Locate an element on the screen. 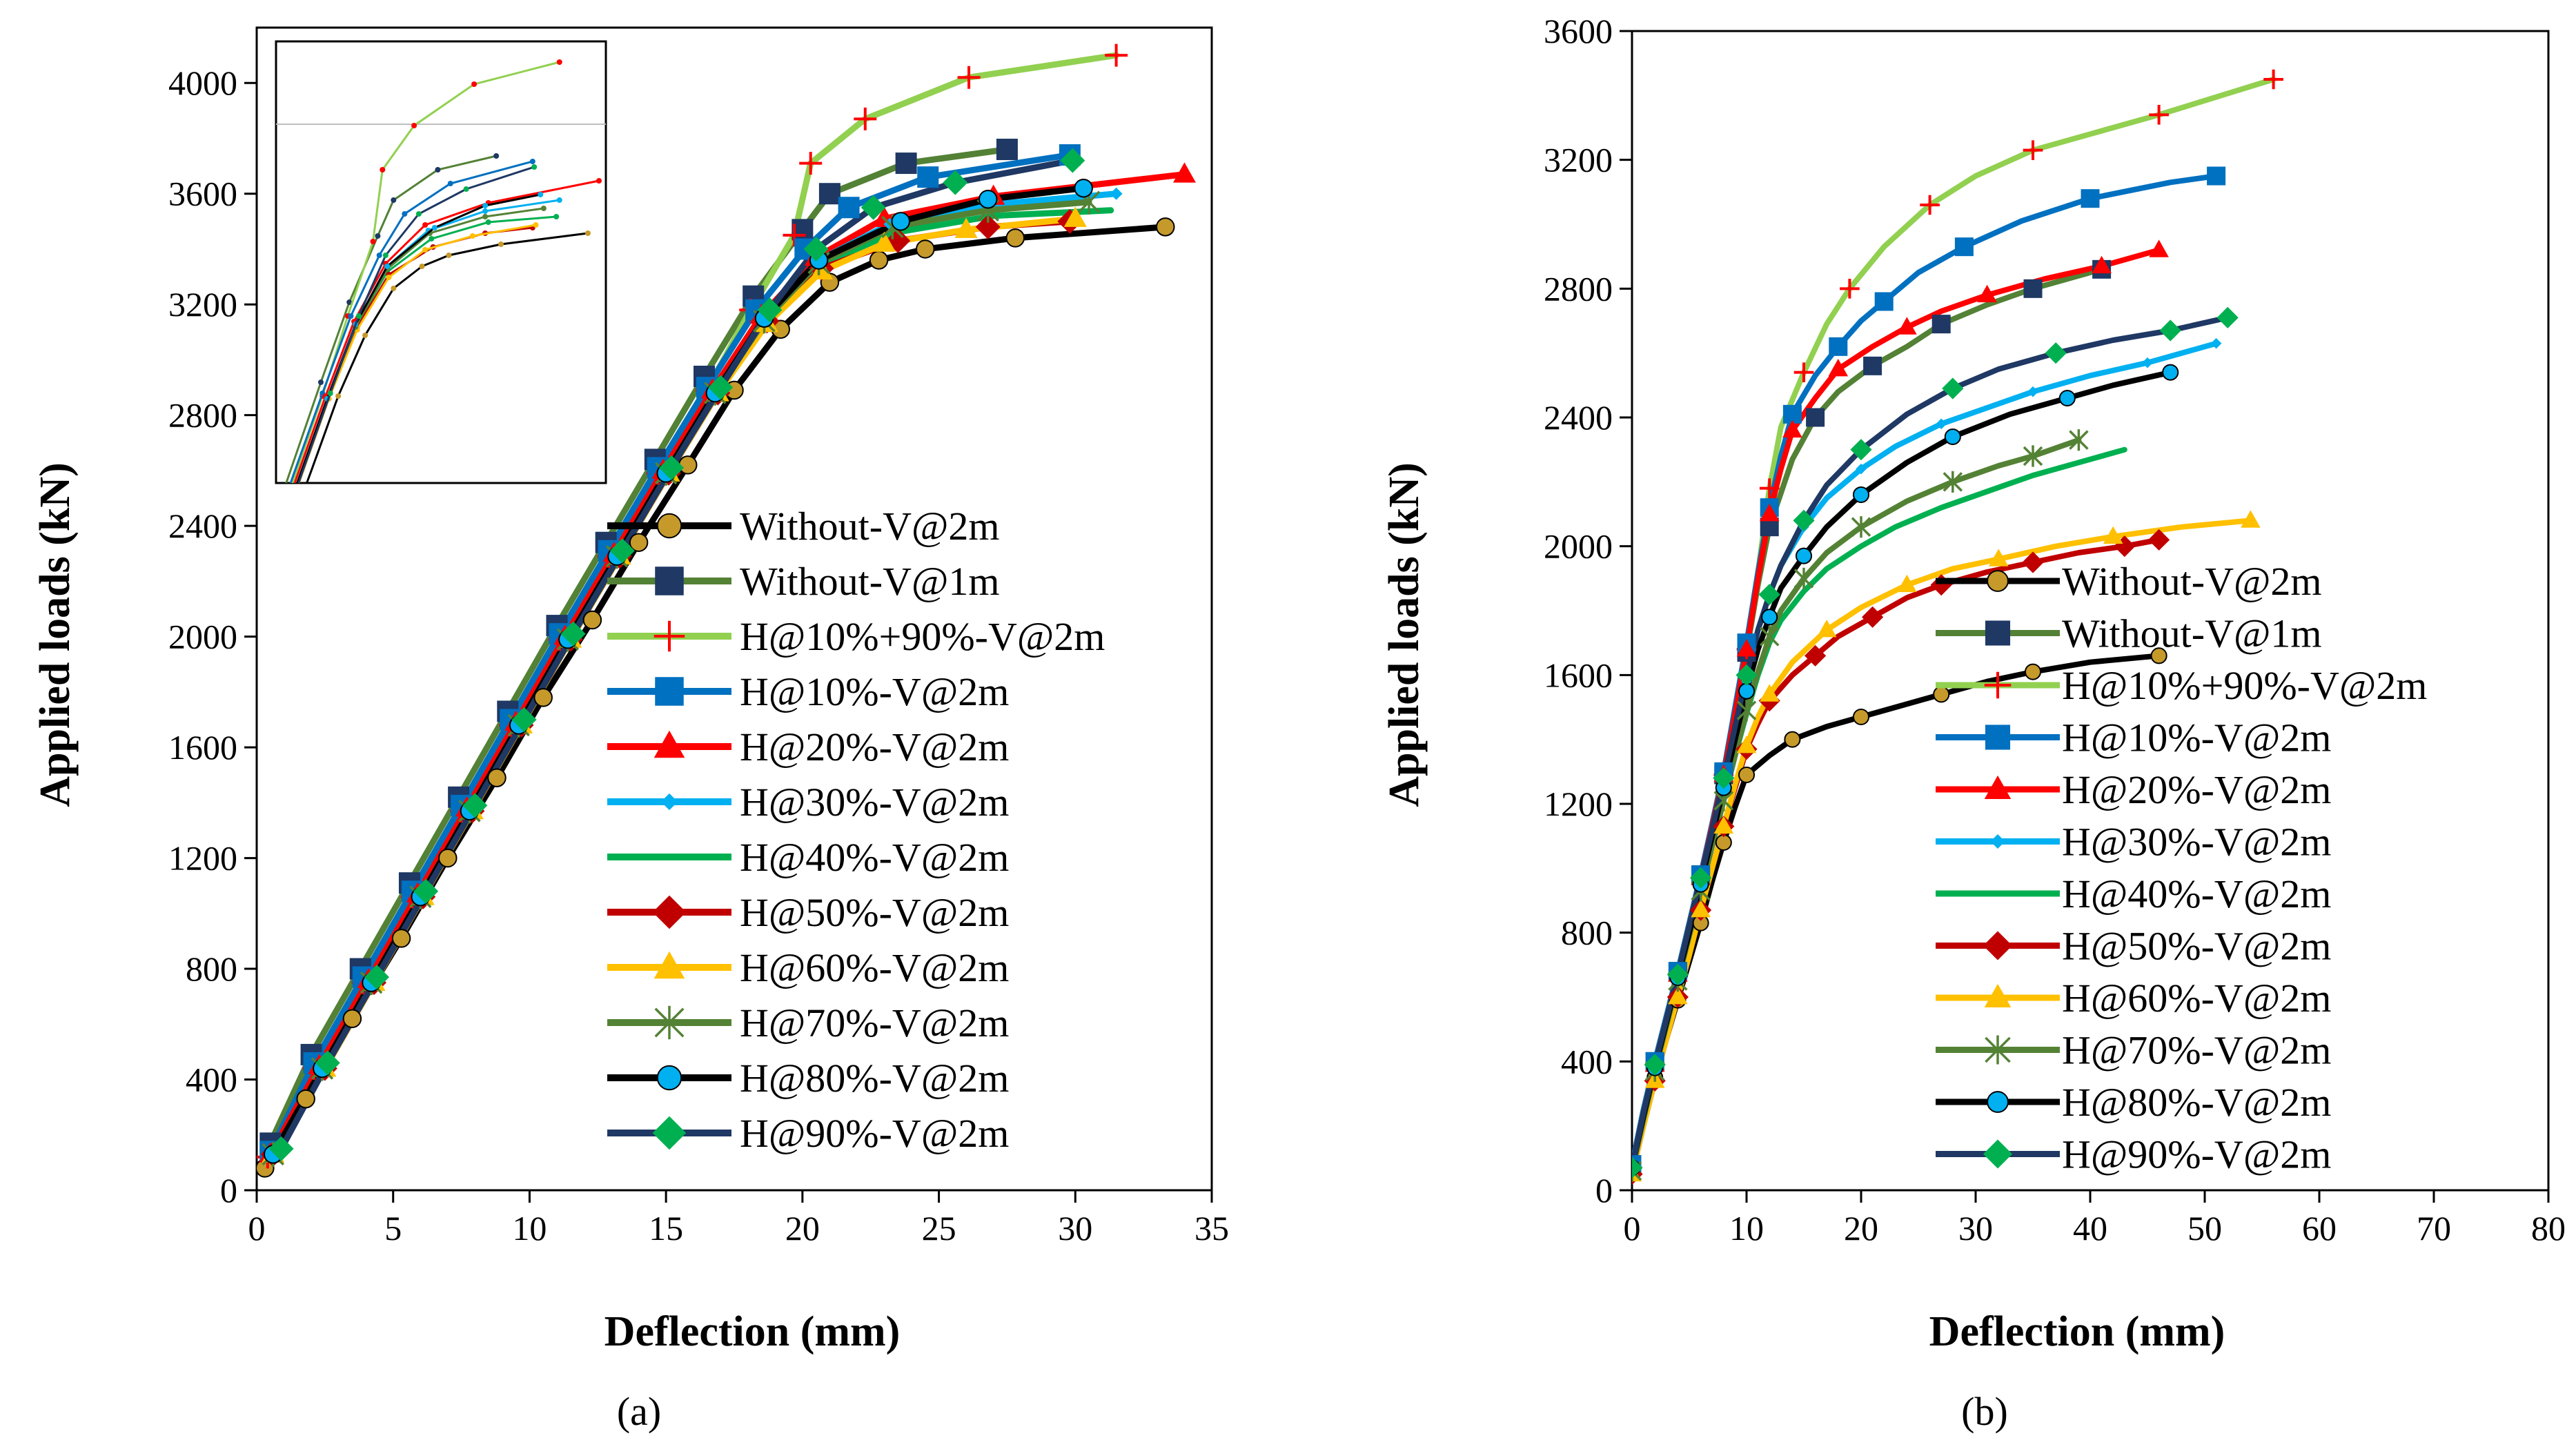 This screenshot has width=2576, height=1449. legend-label: H@80%-V@2m is located at coordinates (874, 1078).